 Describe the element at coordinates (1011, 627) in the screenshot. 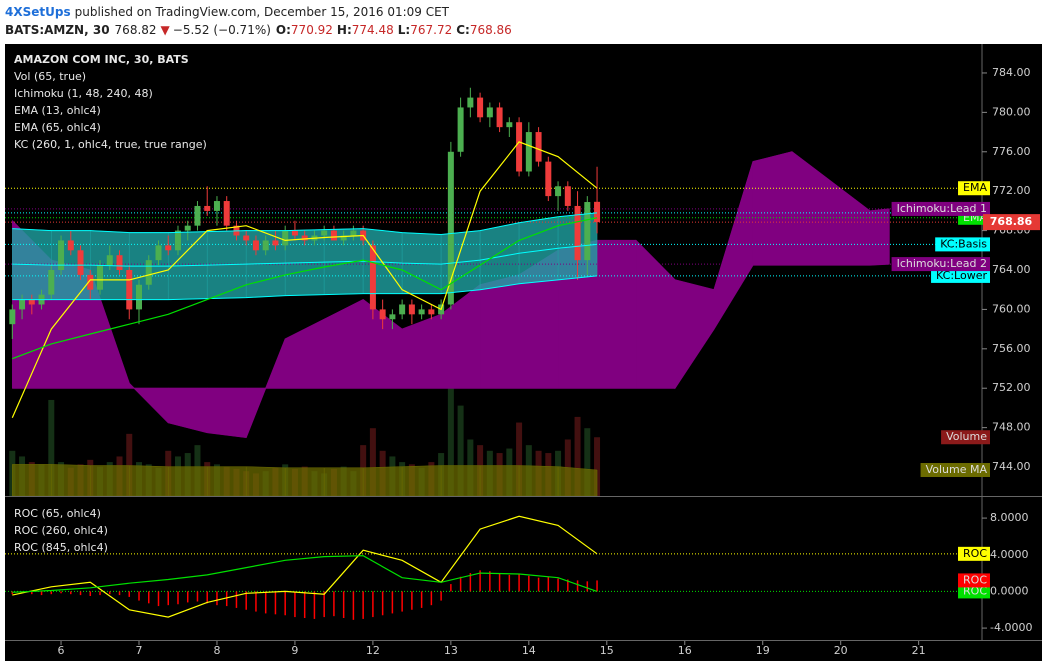

I see `roc-y-tick-label: -4.0000` at that location.